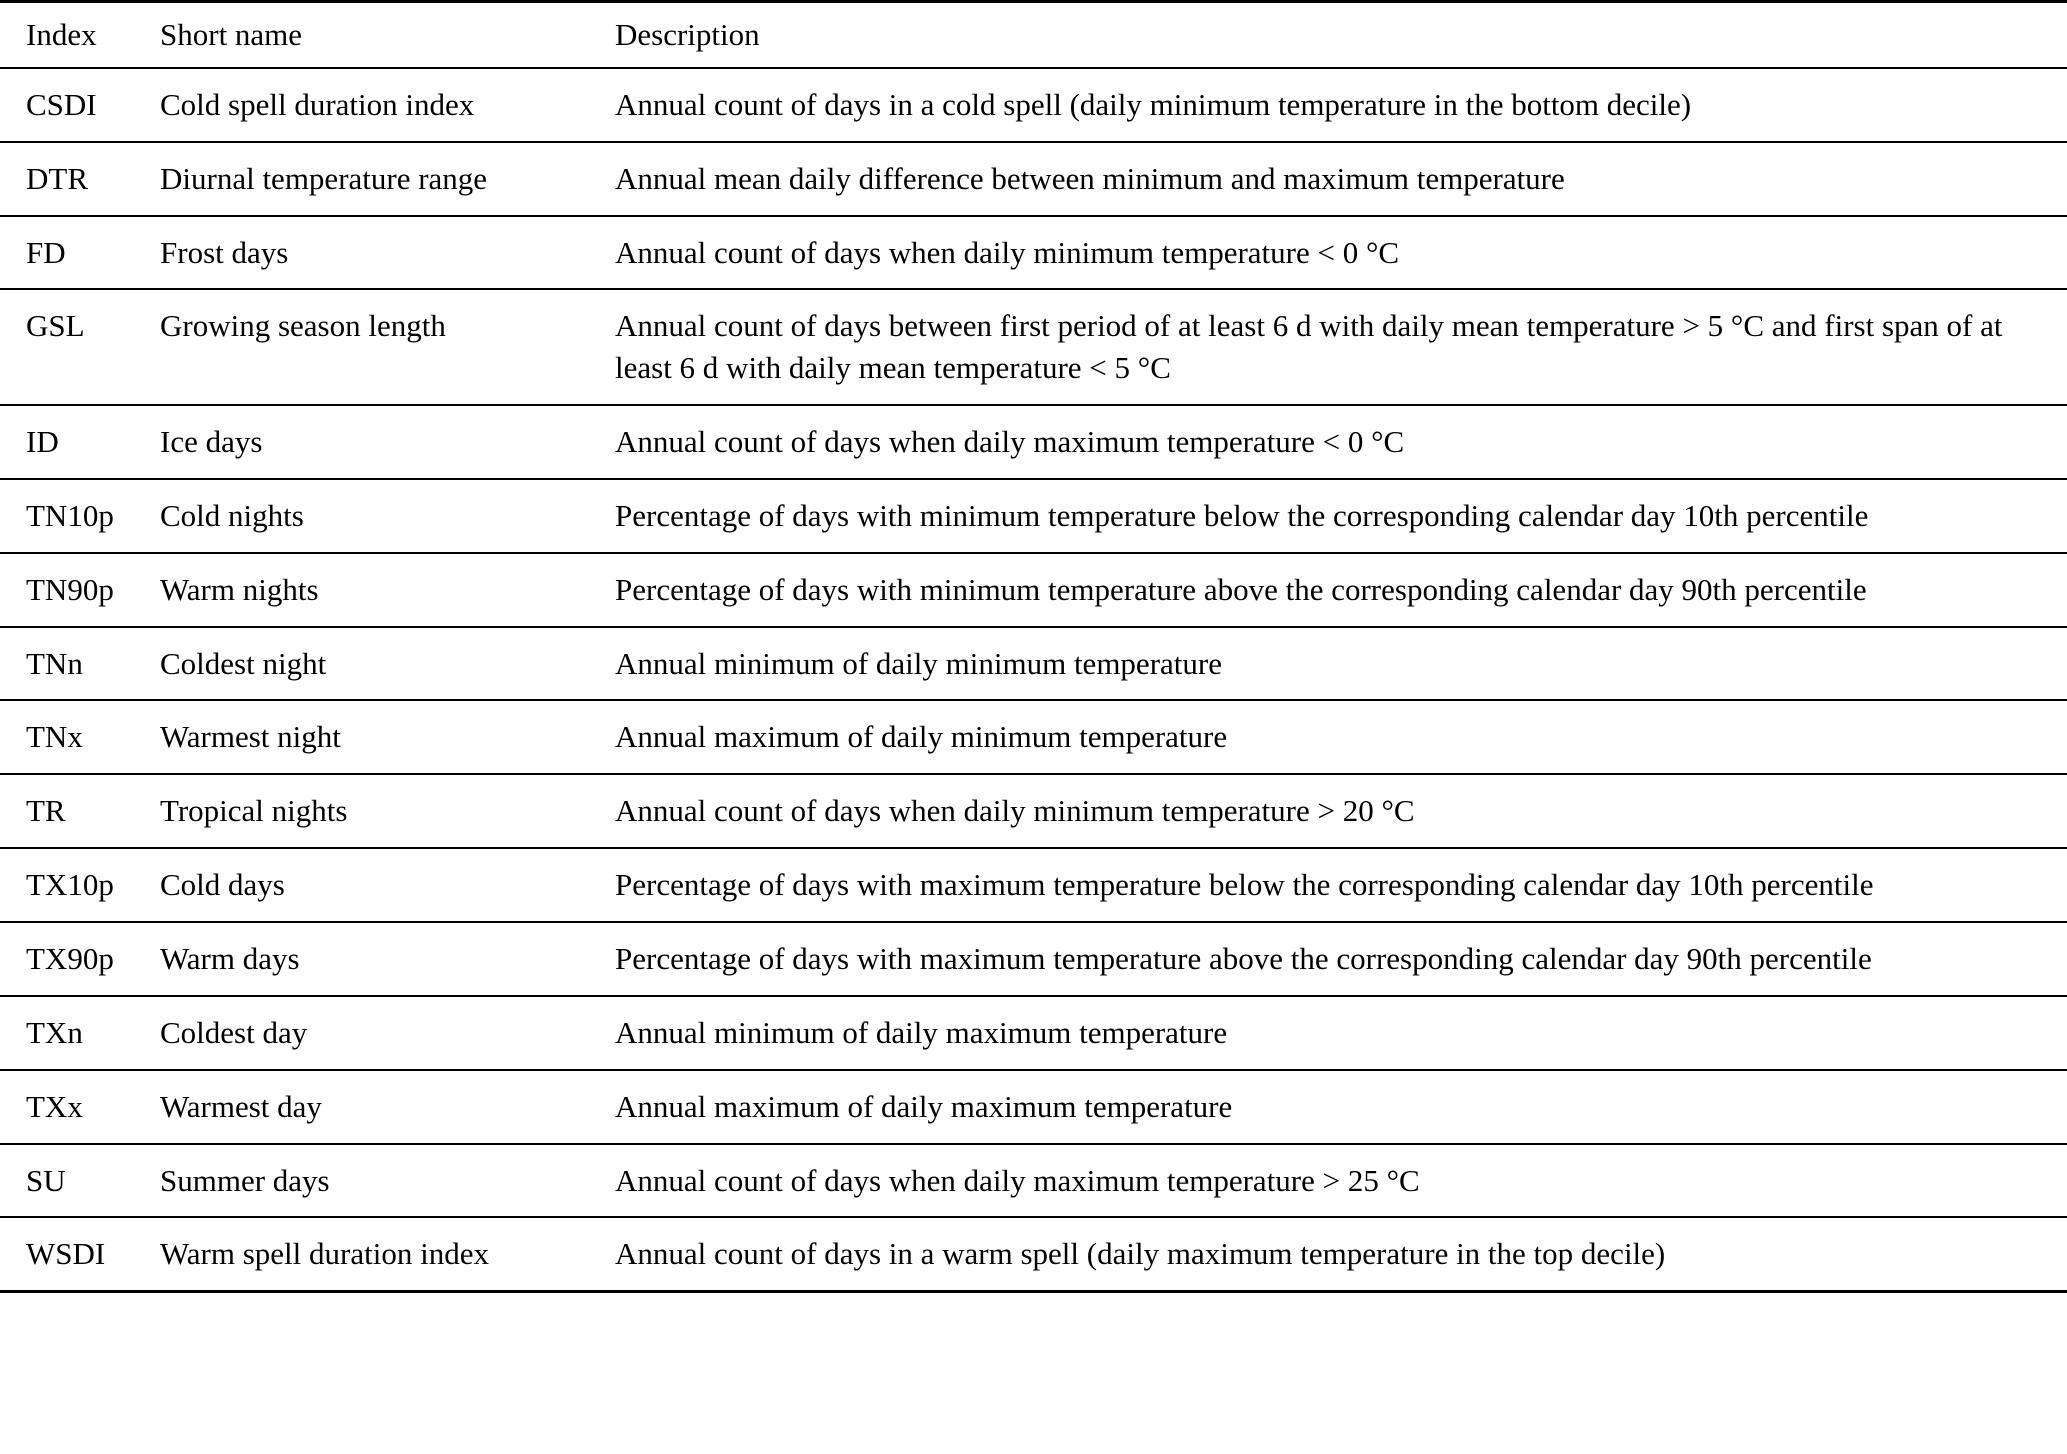 The image size is (2067, 1454). What do you see at coordinates (387, 1181) in the screenshot?
I see `cell-short-name: Summer days` at bounding box center [387, 1181].